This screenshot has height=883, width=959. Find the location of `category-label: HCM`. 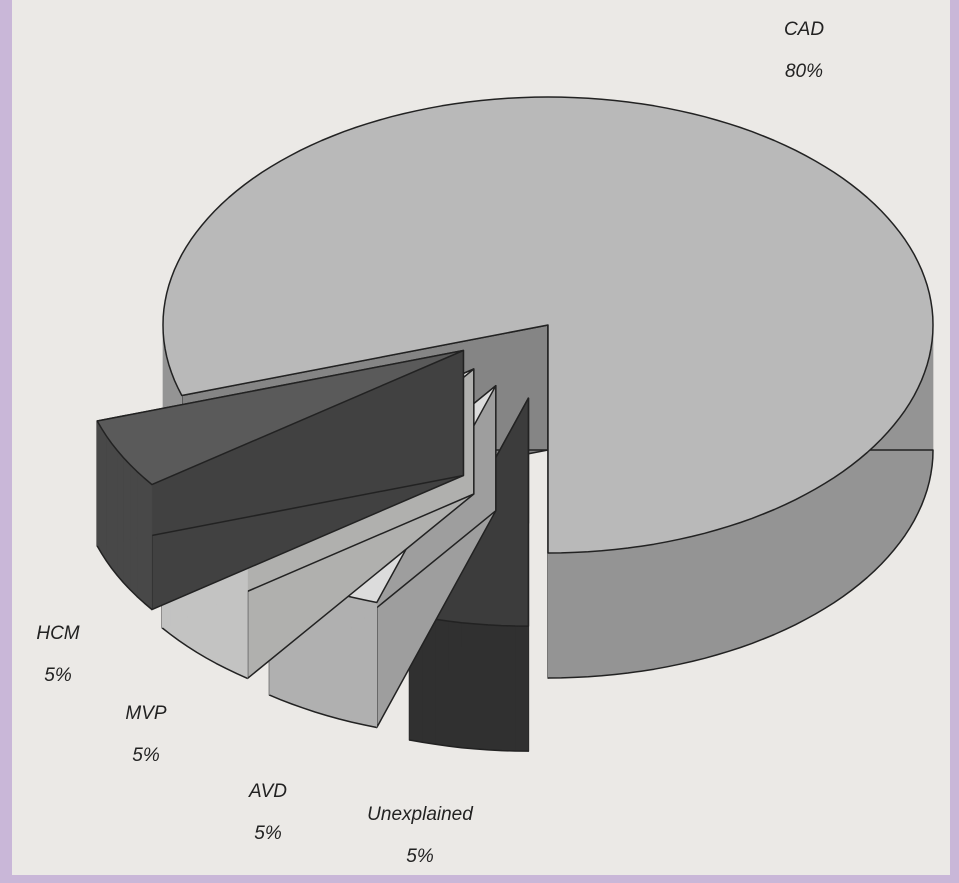

category-label: HCM is located at coordinates (57, 633).